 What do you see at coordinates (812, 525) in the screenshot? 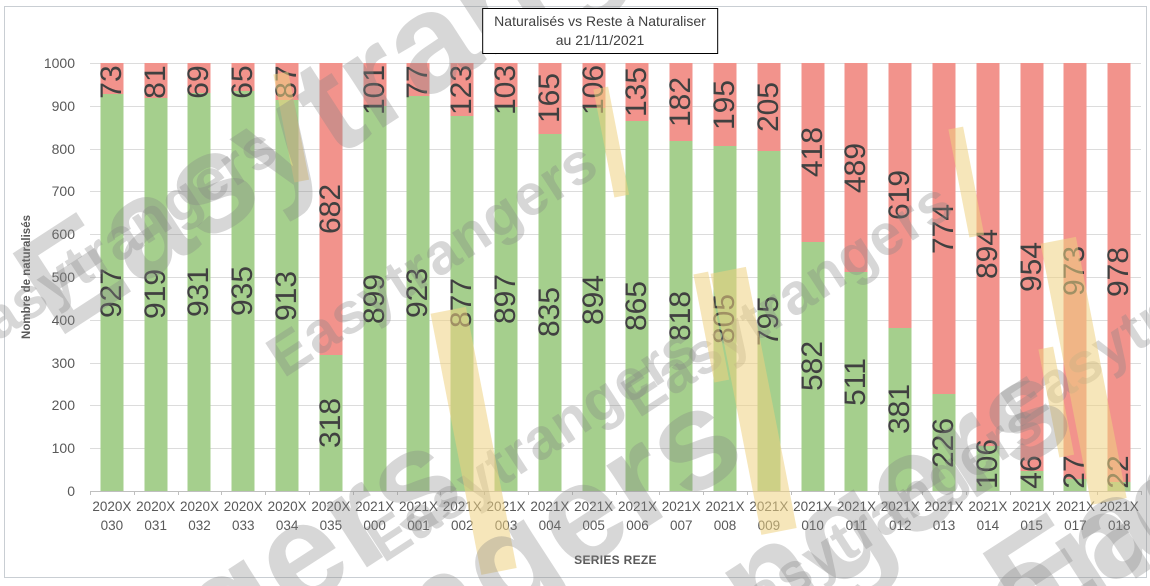
I see `x-tick-label-line: 010` at bounding box center [812, 525].